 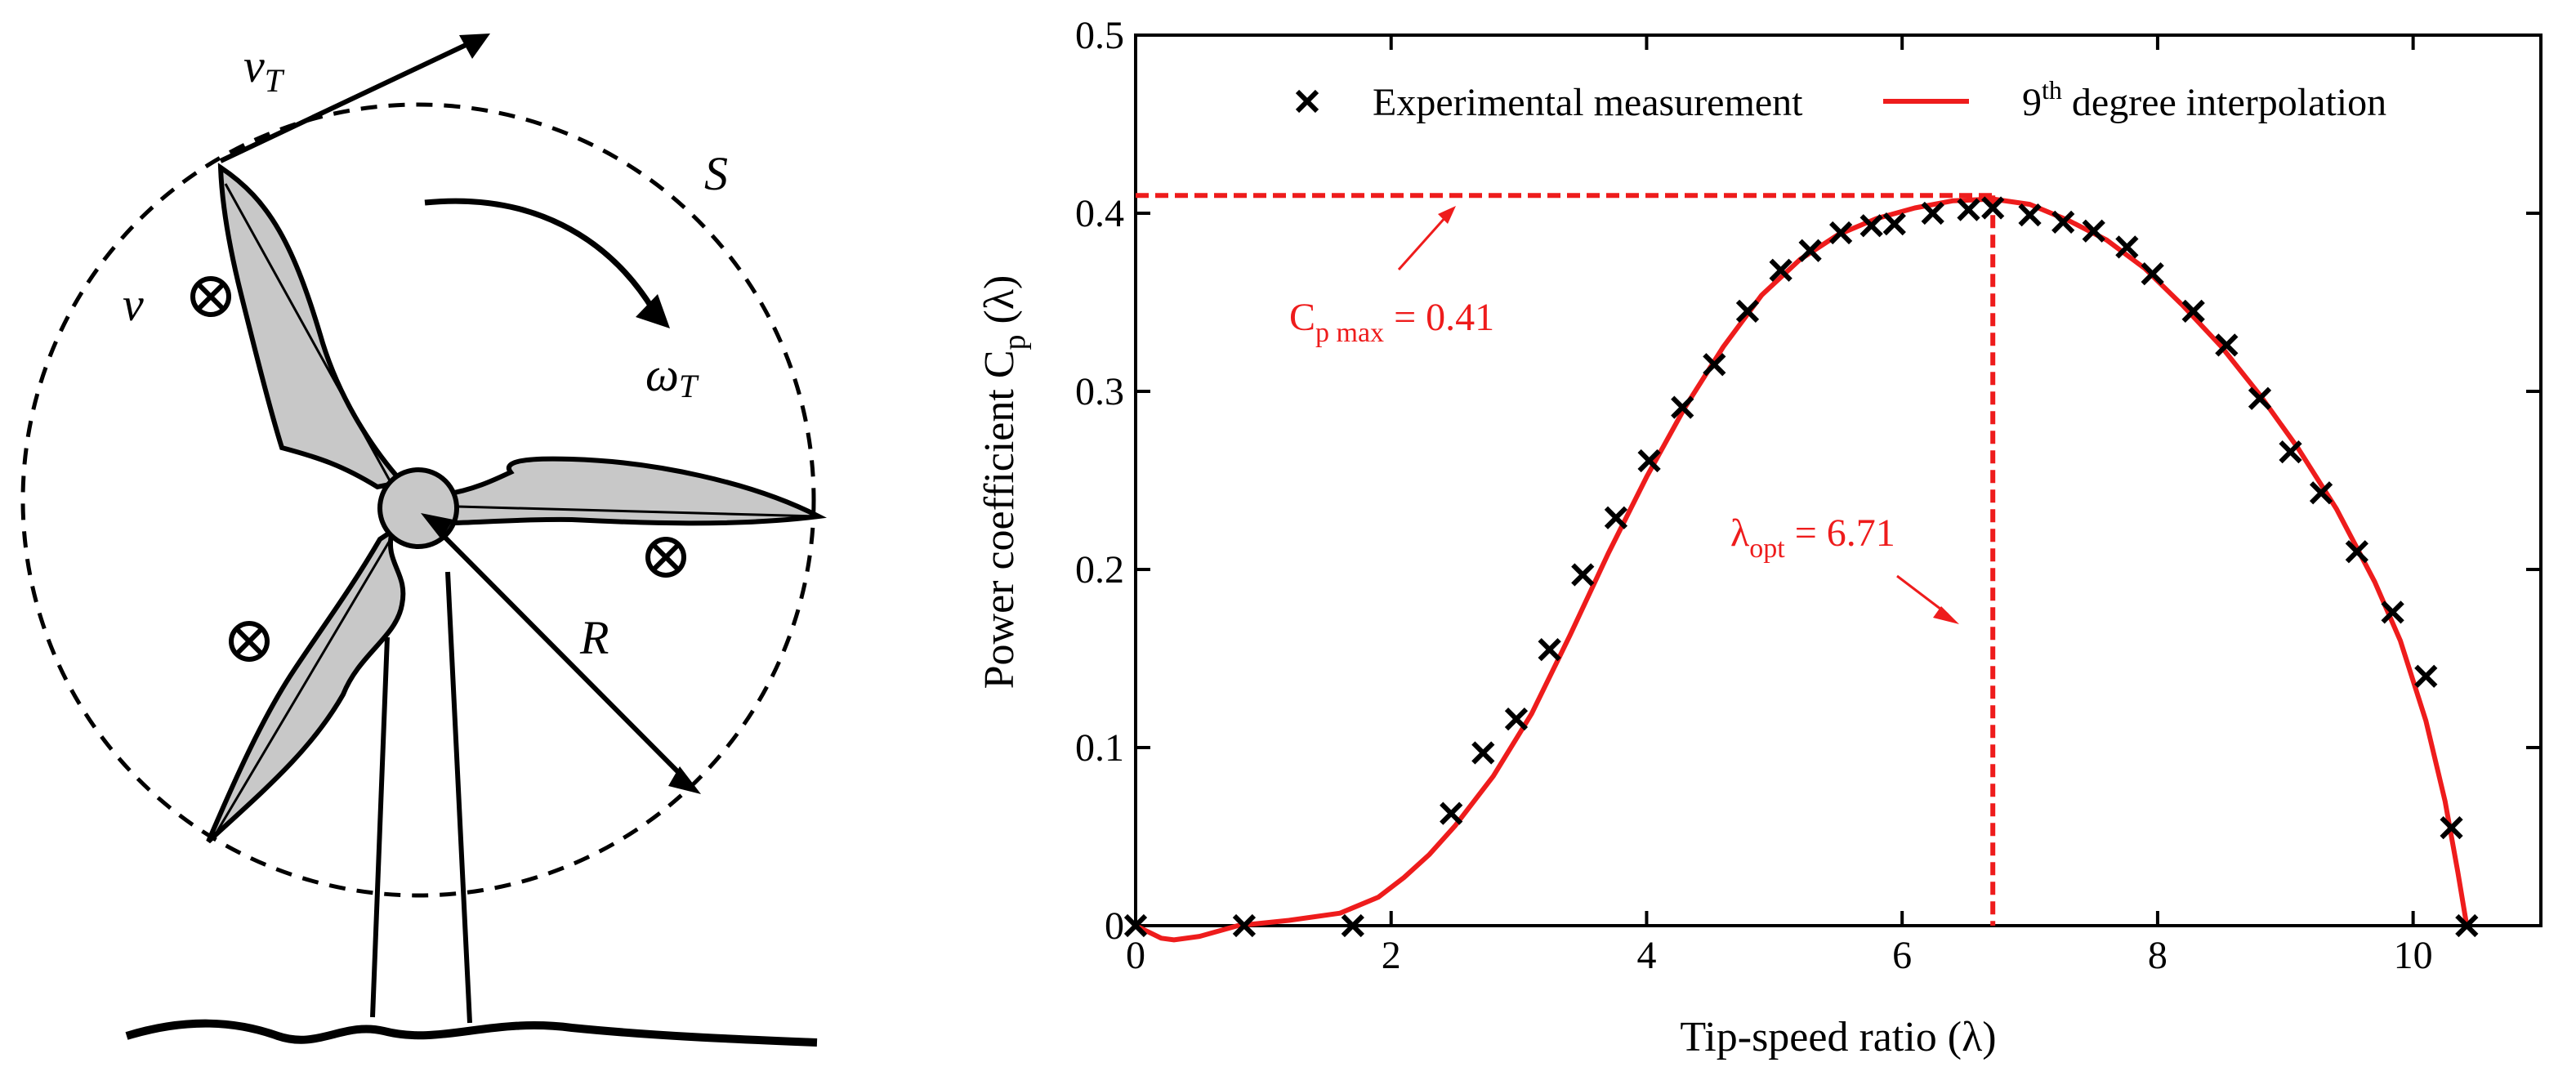 What do you see at coordinates (1946, 615) in the screenshot?
I see `lambda-opt-pointer-arrowhead` at bounding box center [1946, 615].